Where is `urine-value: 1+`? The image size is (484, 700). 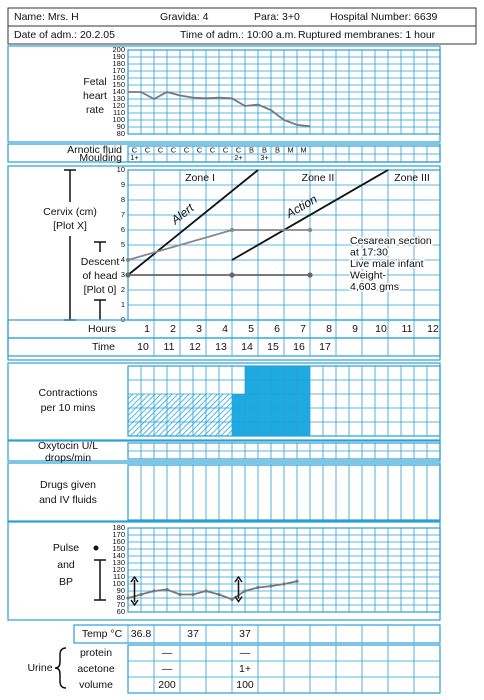
urine-value: 1+ is located at coordinates (245, 669).